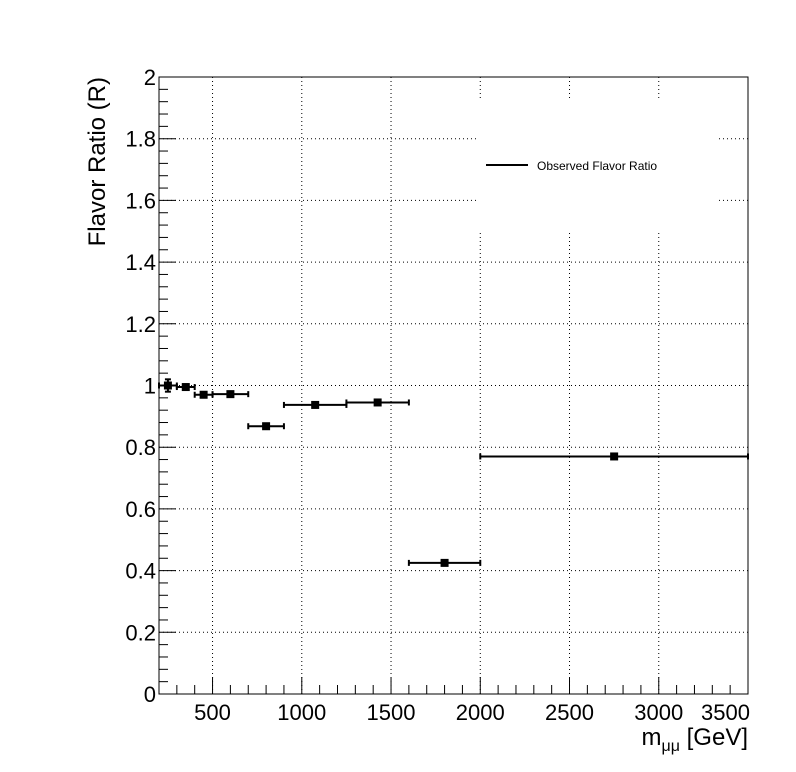  I want to click on x-axis-title-unit: [GeV], so click(714, 737).